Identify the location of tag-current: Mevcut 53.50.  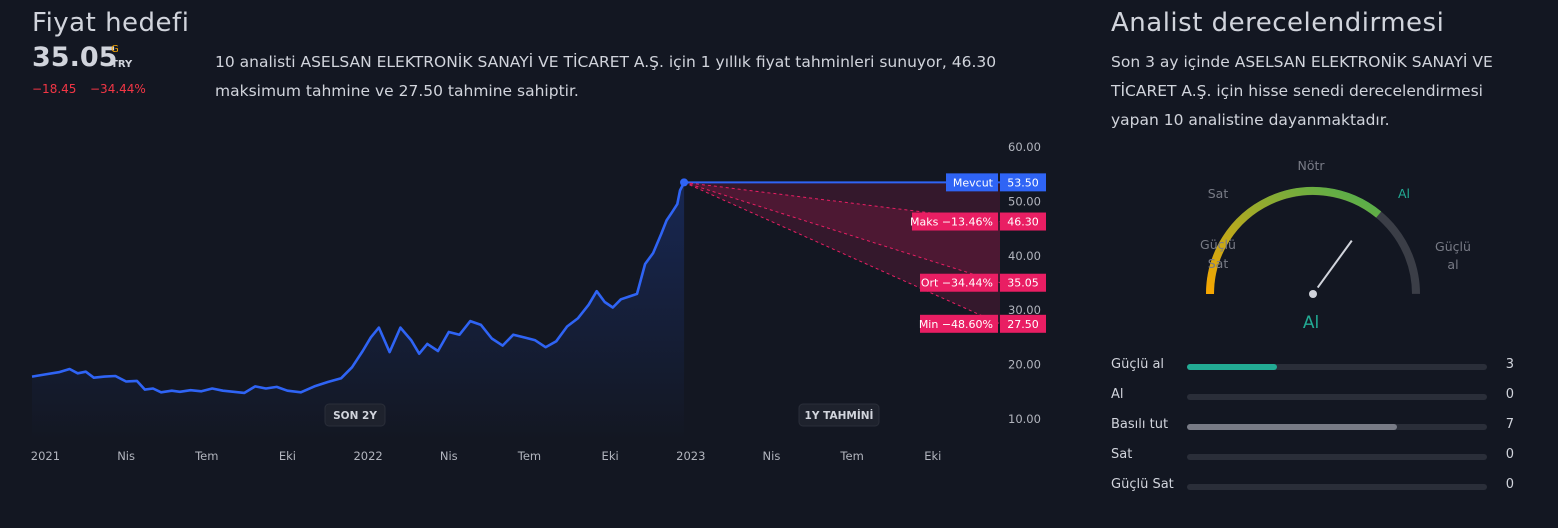
(996, 182).